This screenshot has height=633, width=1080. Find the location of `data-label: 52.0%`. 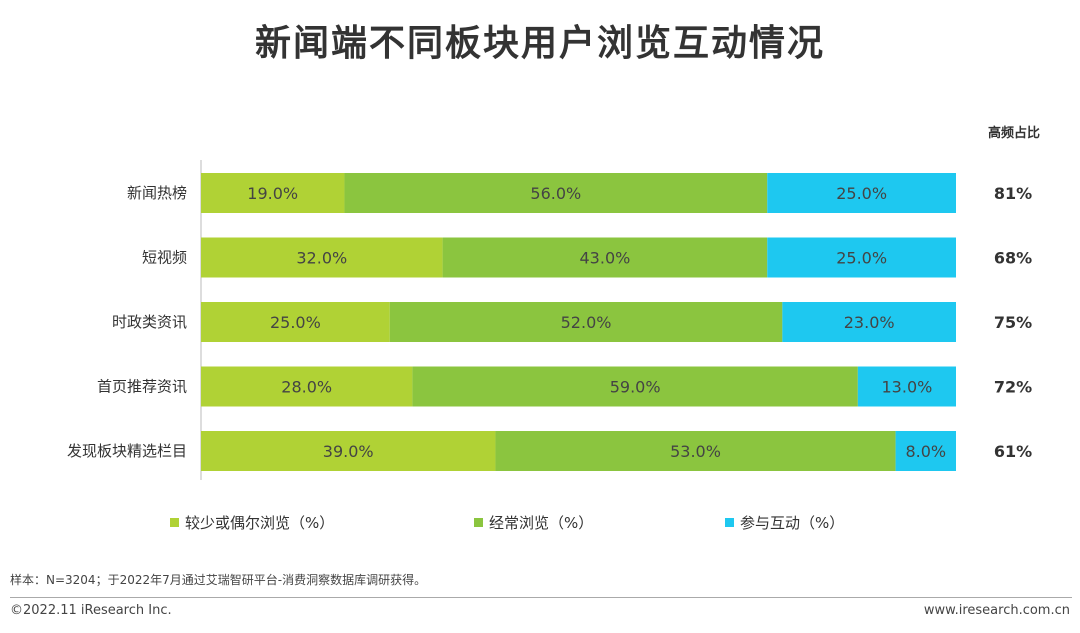

data-label: 52.0% is located at coordinates (586, 322).